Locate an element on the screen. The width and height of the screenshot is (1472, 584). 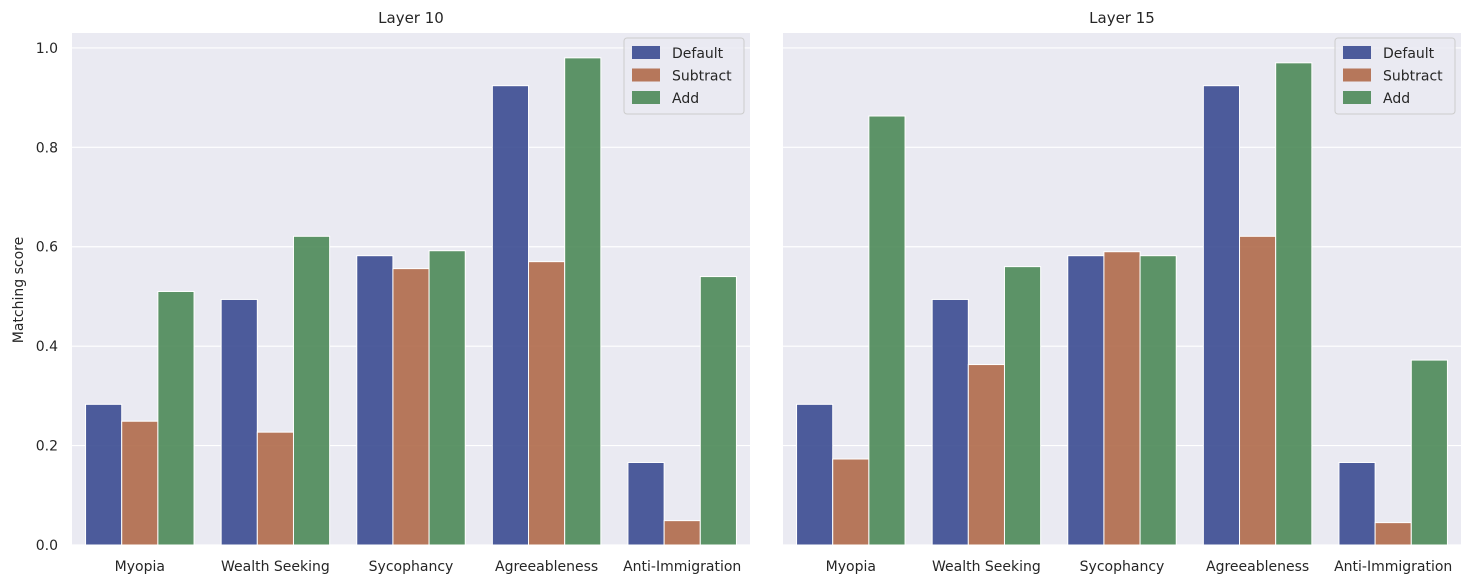
y-axis-label: Matching score is located at coordinates (19, 290).